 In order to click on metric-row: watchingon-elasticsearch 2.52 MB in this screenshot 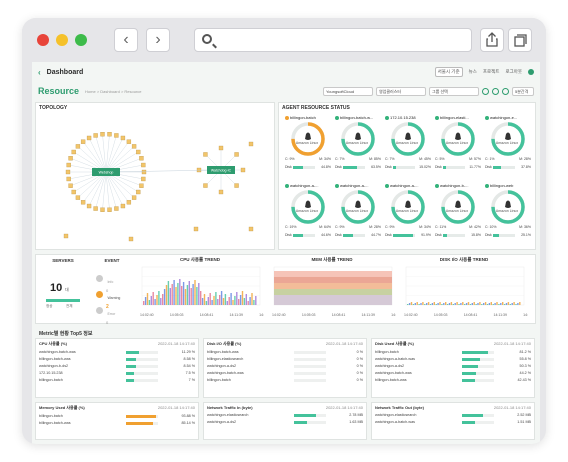, I will do `click(453, 415)`.